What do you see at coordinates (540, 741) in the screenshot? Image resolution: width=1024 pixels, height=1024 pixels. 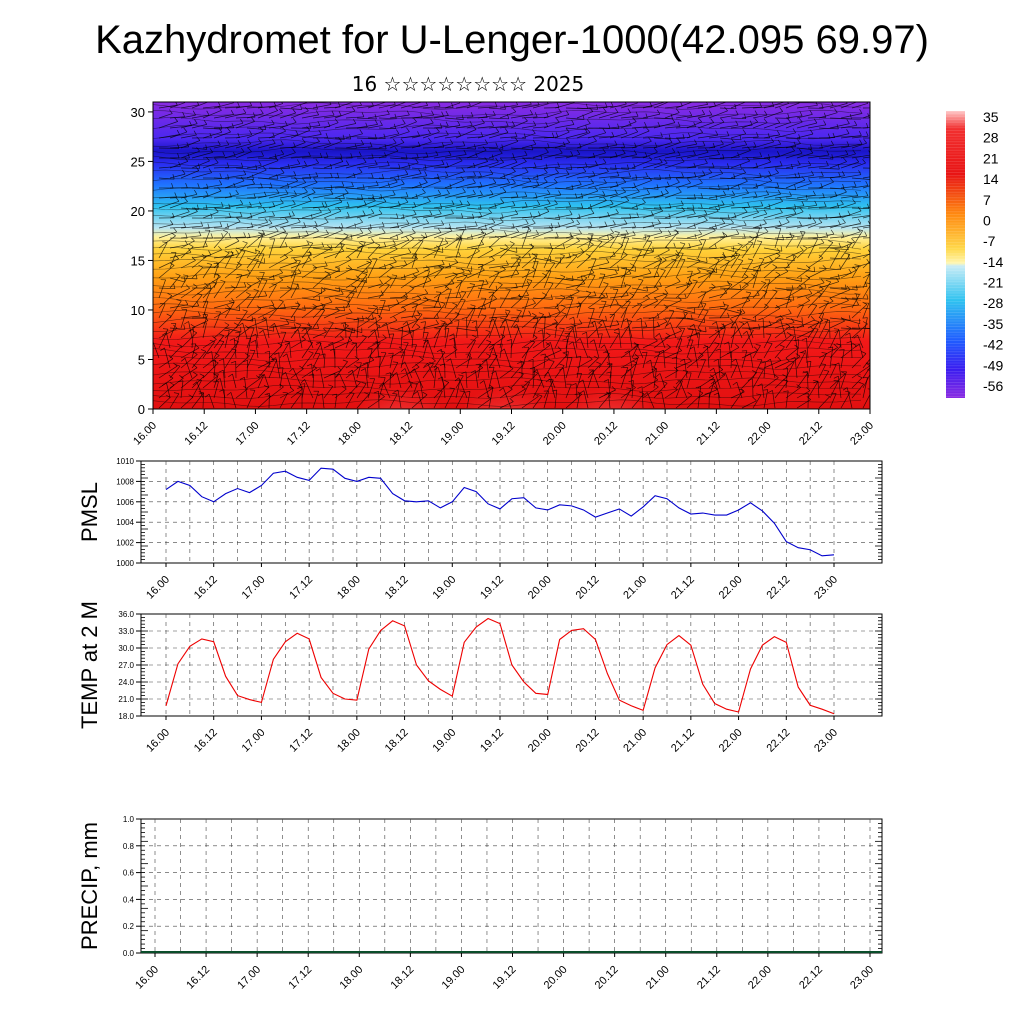 I see `x-tick-label: 20.00` at bounding box center [540, 741].